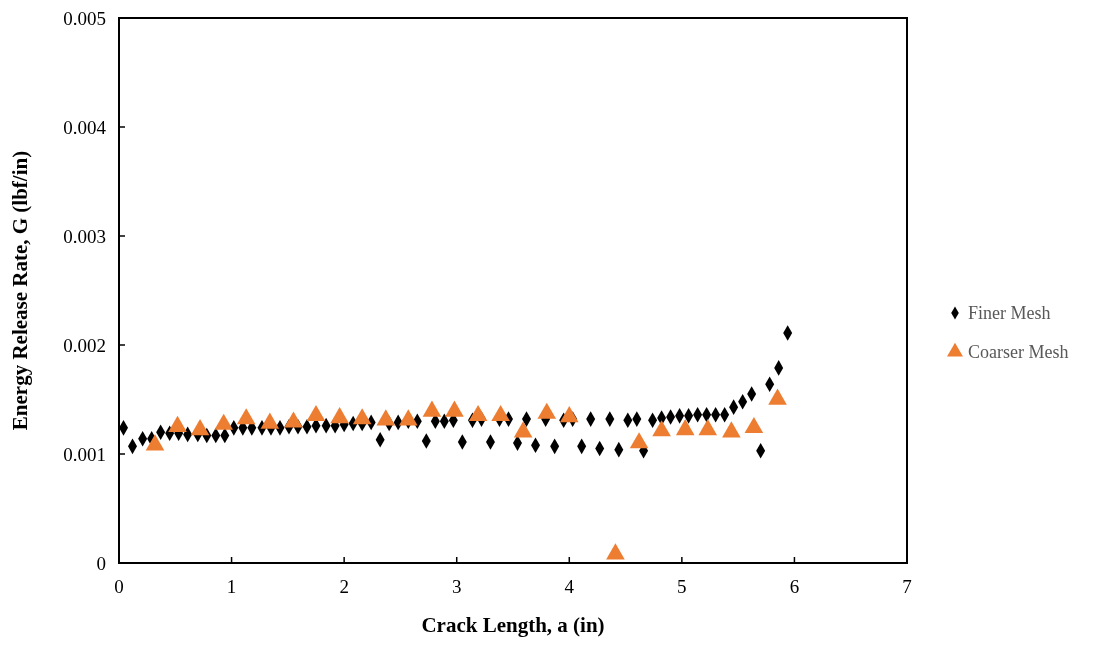 Image resolution: width=1097 pixels, height=646 pixels. I want to click on x-tick-label: 2, so click(344, 586).